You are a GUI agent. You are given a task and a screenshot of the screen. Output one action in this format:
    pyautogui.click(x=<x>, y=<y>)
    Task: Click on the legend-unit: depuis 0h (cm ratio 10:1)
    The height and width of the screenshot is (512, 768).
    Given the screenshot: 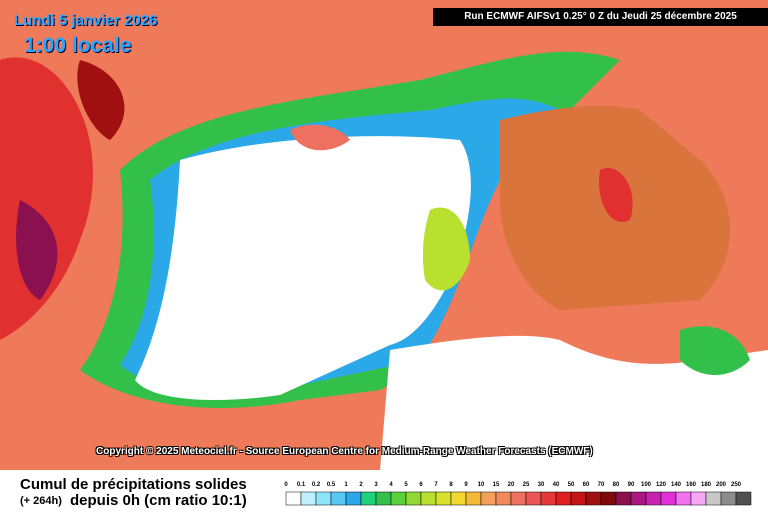 What is the action you would take?
    pyautogui.click(x=158, y=500)
    